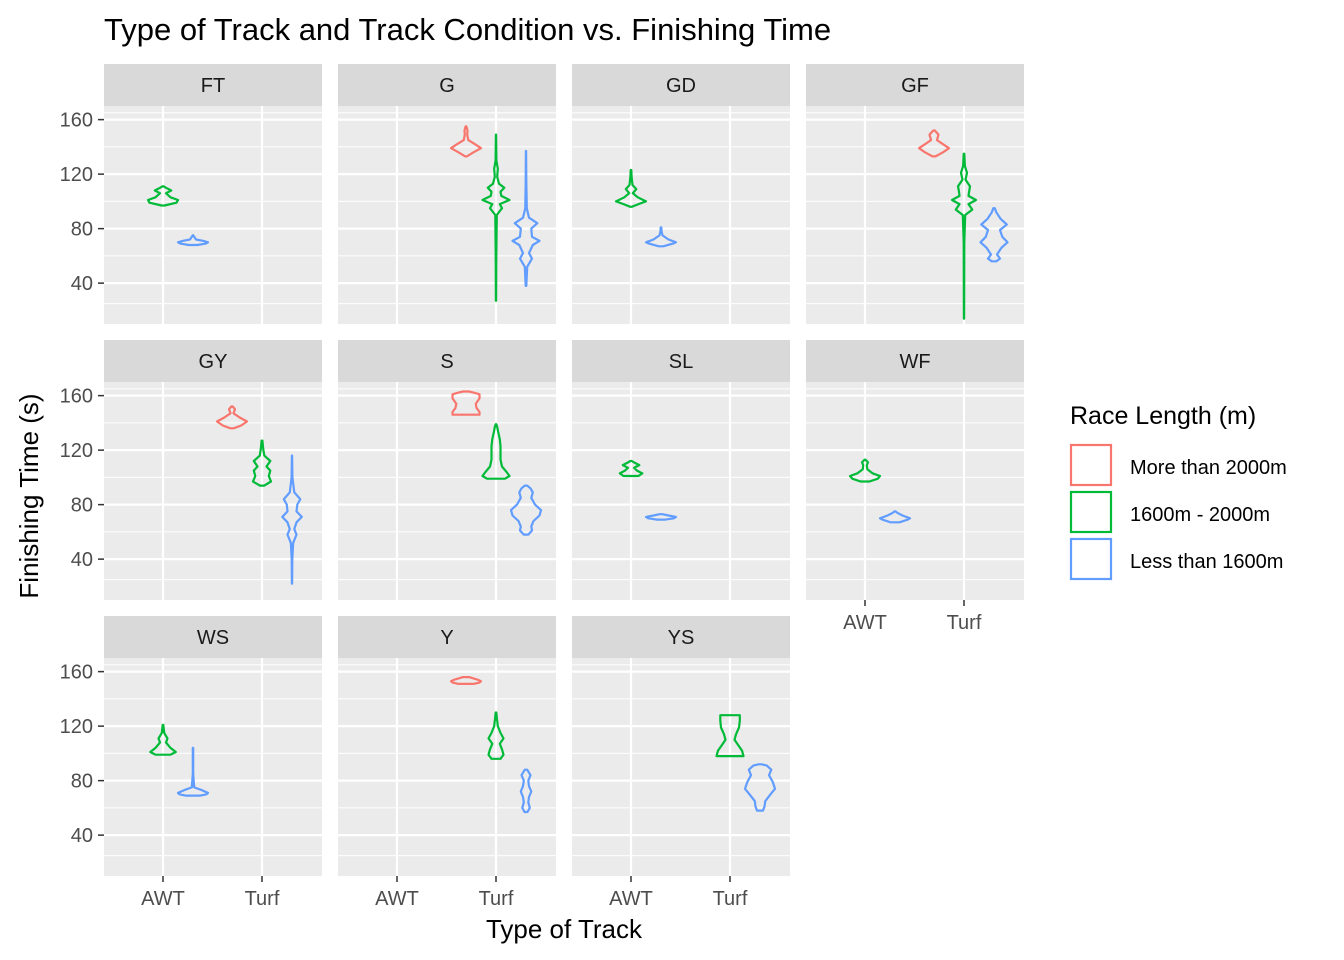 This screenshot has height=960, width=1344. Describe the element at coordinates (1200, 515) in the screenshot. I see `legend-label-mid: 1600m - 2000m` at that location.